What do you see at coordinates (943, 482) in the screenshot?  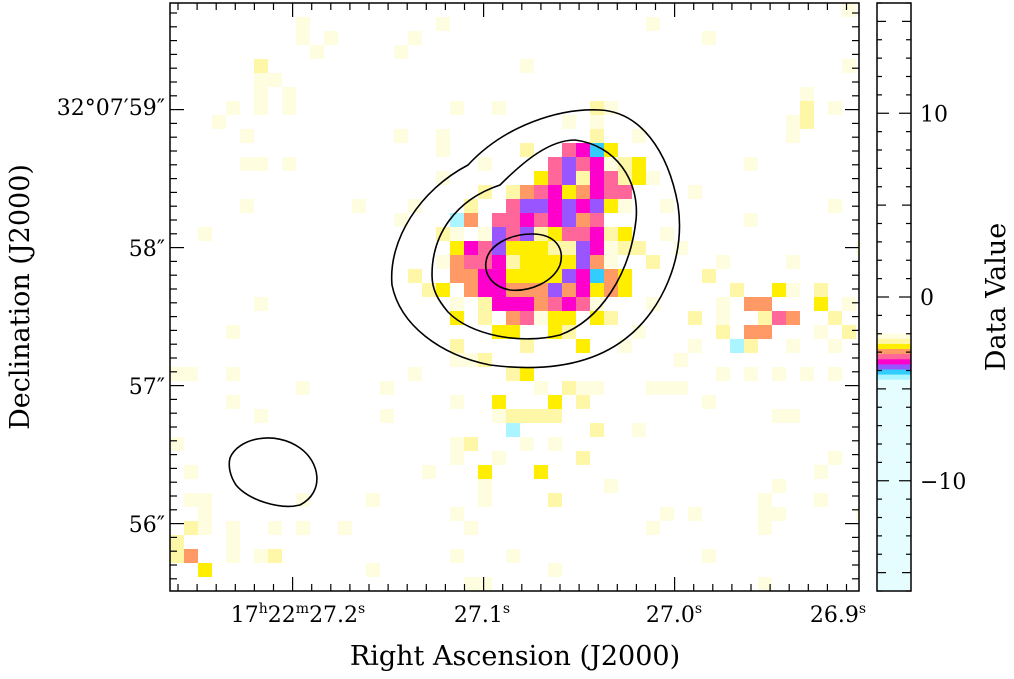 I see `colorbar-tick-label: −10` at bounding box center [943, 482].